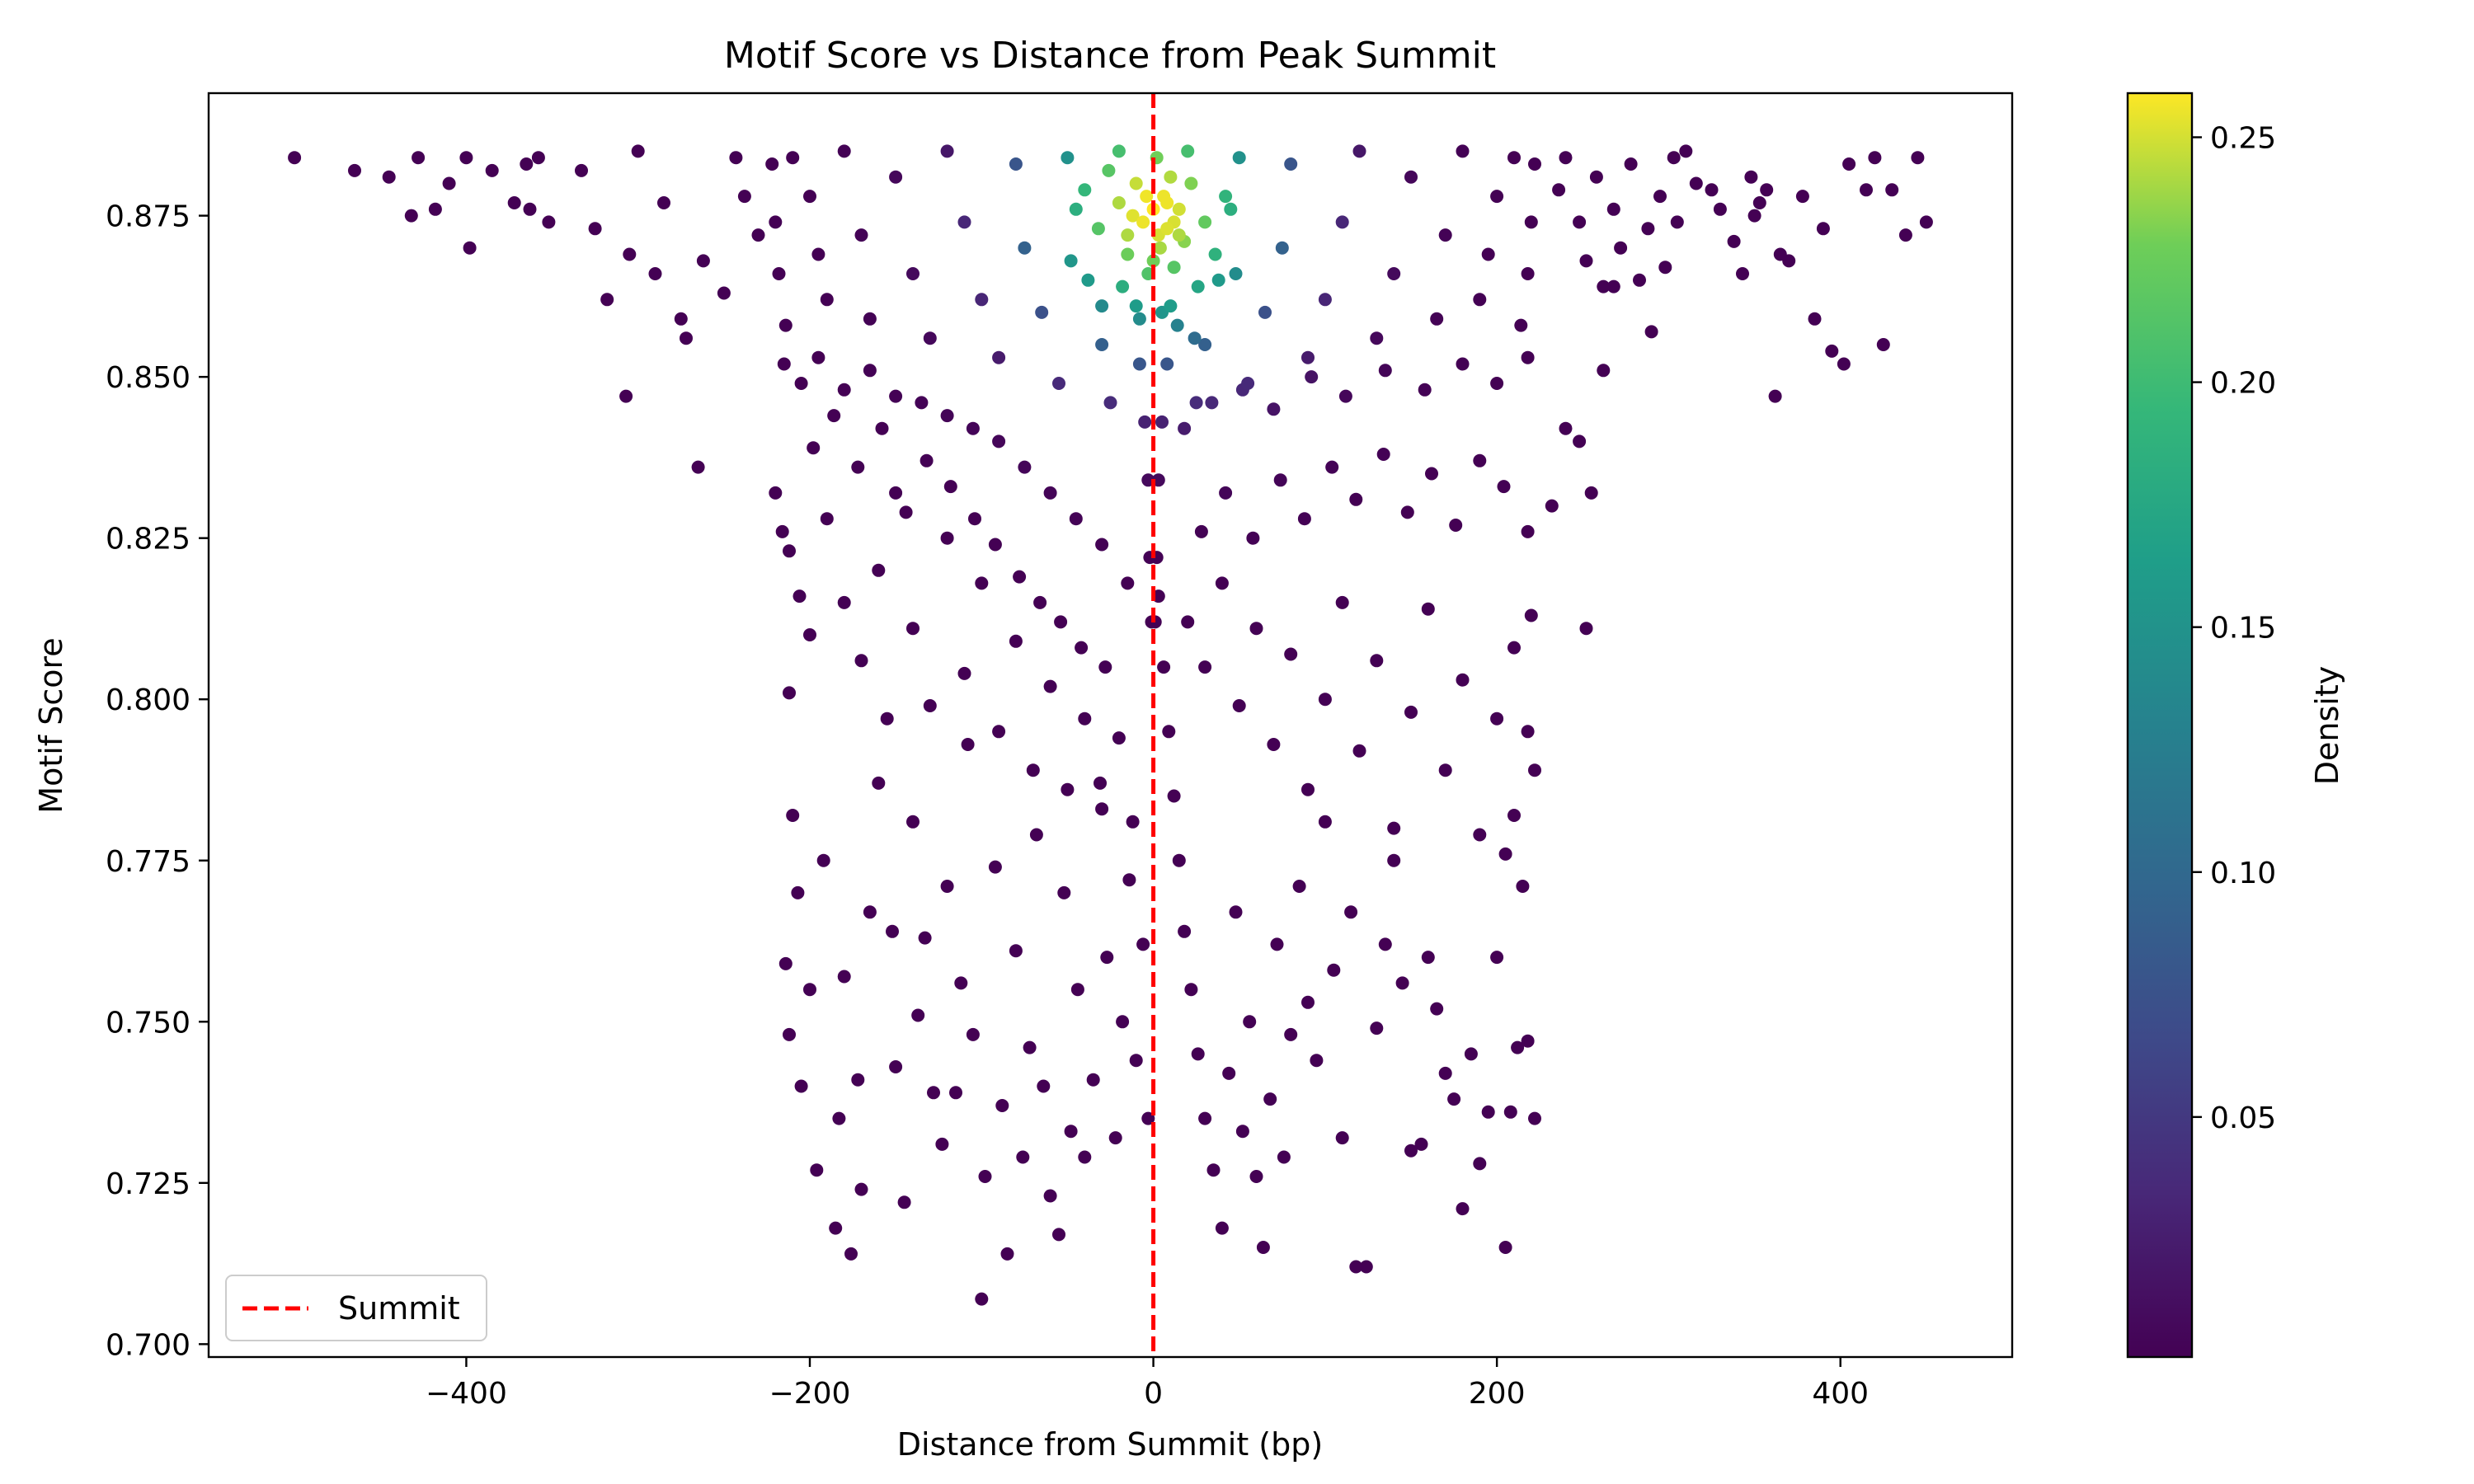 Image resolution: width=2474 pixels, height=1484 pixels. I want to click on colorbar-tick-label: 0.05, so click(2243, 1118).